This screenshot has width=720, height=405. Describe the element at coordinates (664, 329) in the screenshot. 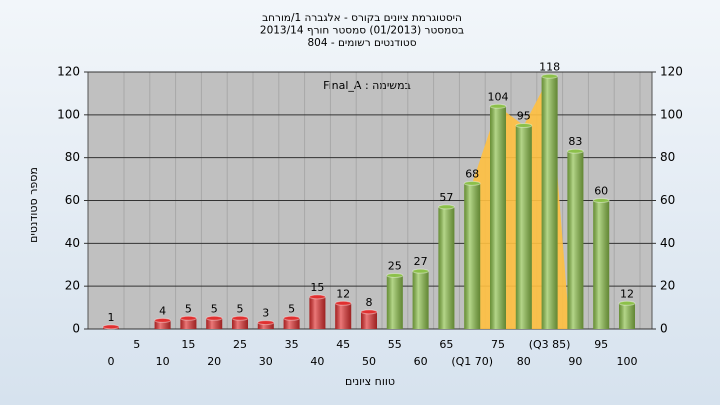

I see `y2-tick-label: 0` at that location.